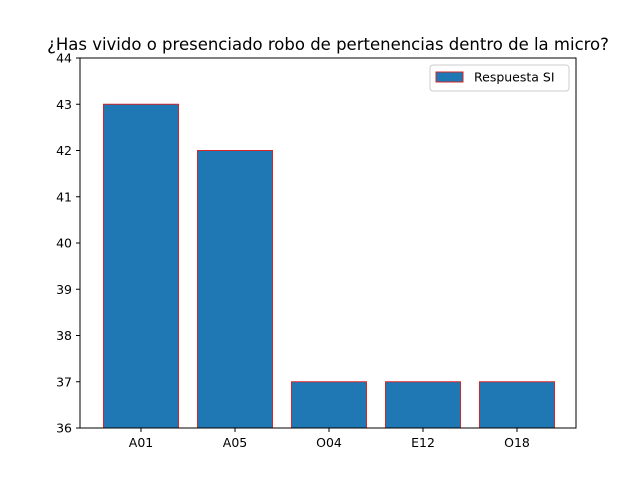 Image resolution: width=640 pixels, height=484 pixels. I want to click on y-tick-label: 39, so click(64, 289).